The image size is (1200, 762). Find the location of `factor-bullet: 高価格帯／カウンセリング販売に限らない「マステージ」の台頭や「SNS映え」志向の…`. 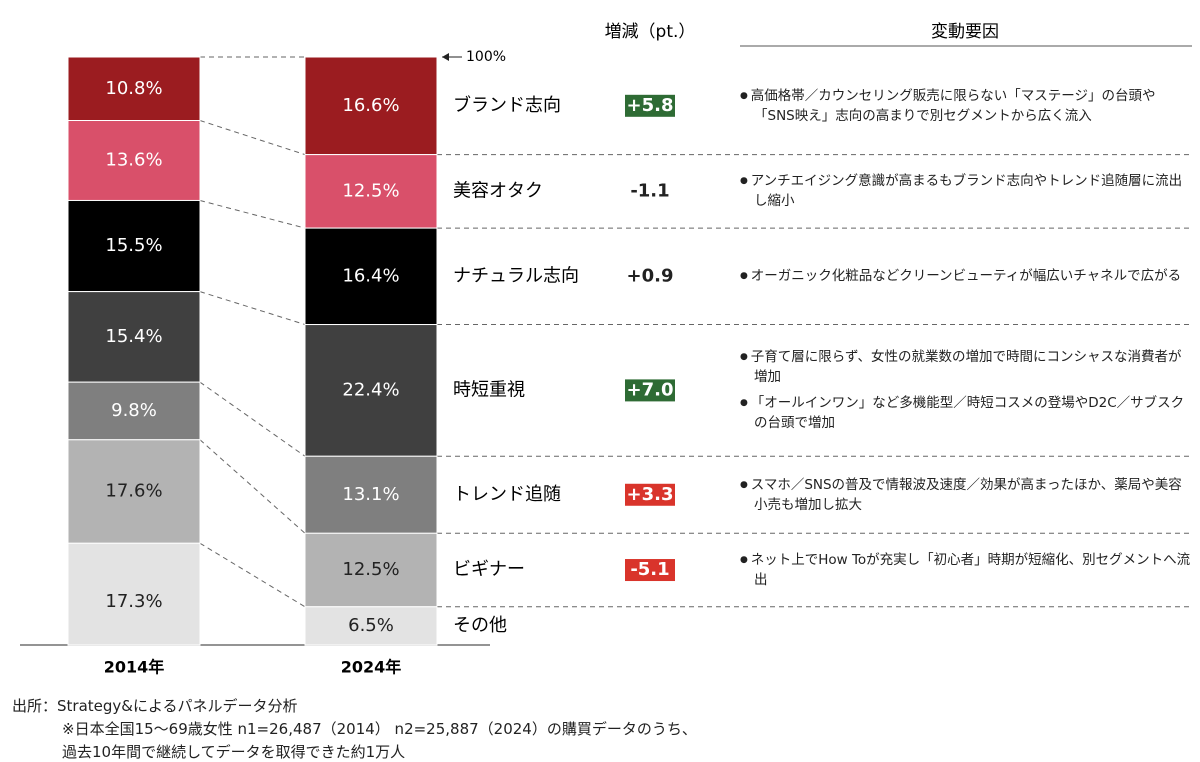

factor-bullet: 高価格帯／カウンセリング販売に限らない「マステージ」の台頭や「SNS映え」志向の… is located at coordinates (966, 106).